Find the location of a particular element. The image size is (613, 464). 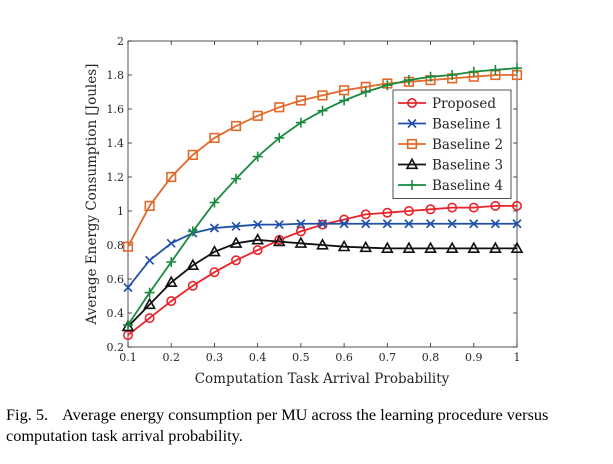

y-axis-label: Average Energy Consumption [Joules] is located at coordinates (92, 195).